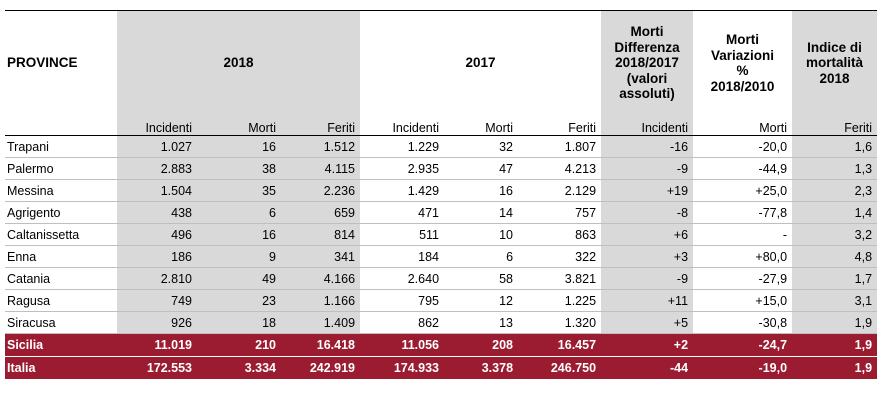  What do you see at coordinates (481, 345) in the screenshot?
I see `table-cell: 208` at bounding box center [481, 345].